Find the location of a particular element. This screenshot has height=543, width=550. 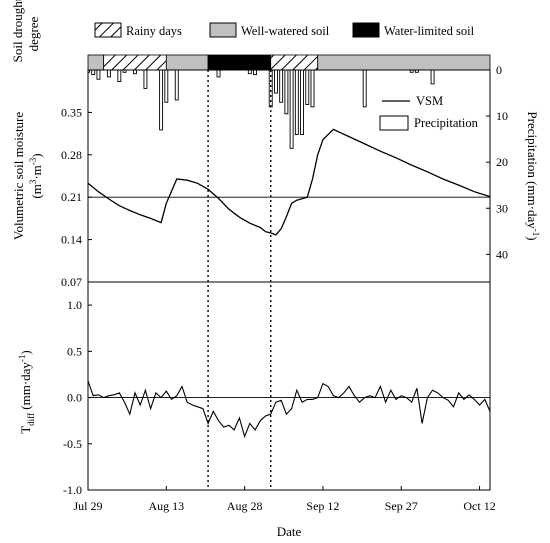

precip-ytick-label: 40 is located at coordinates (502, 254).